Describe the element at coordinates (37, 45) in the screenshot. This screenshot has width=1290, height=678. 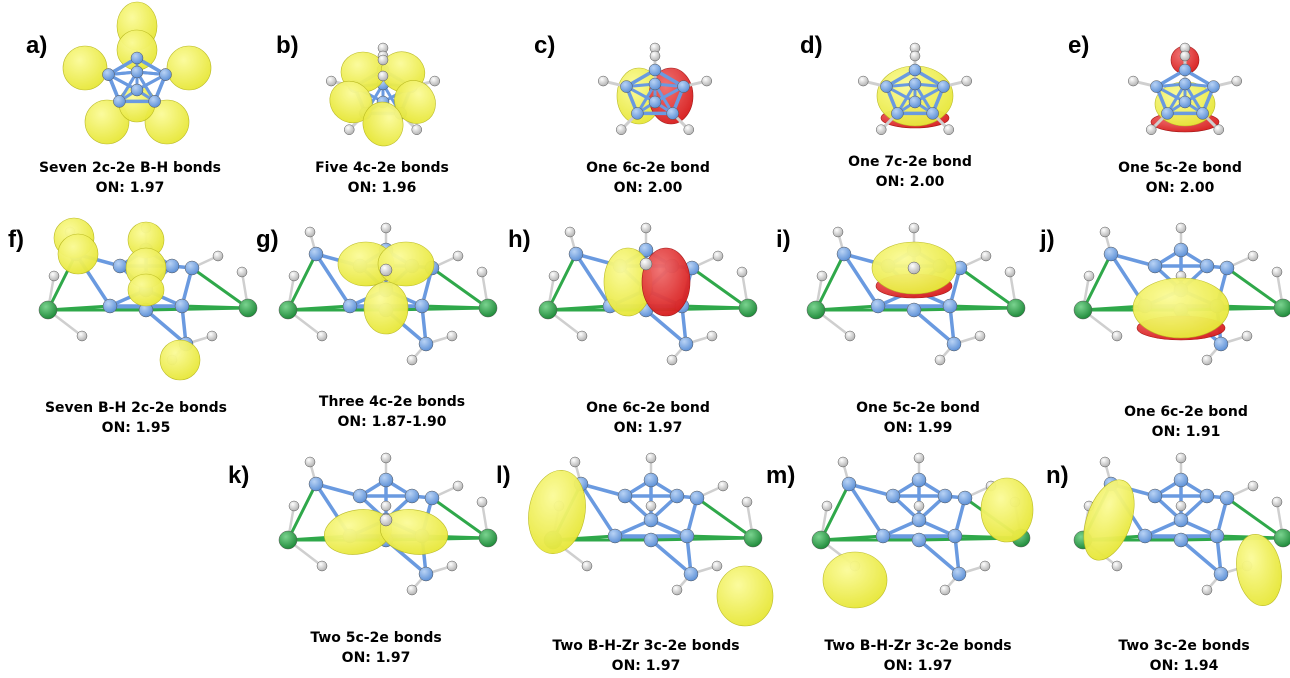
I see `panel-label-a: a)` at that location.